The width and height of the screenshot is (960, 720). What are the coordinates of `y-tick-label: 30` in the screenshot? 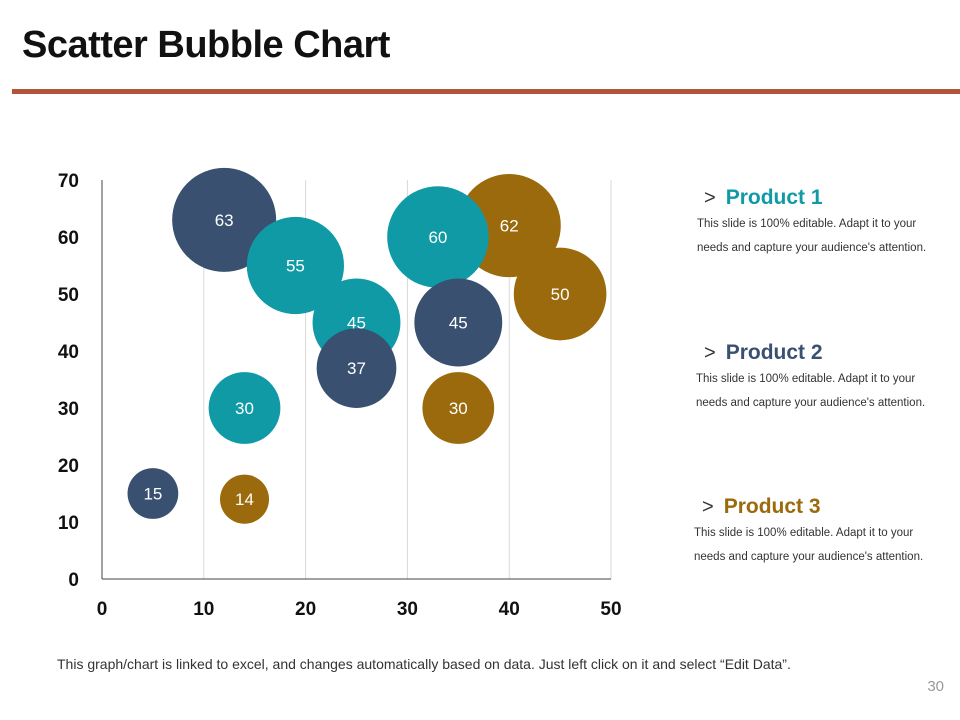 It's located at (68, 409).